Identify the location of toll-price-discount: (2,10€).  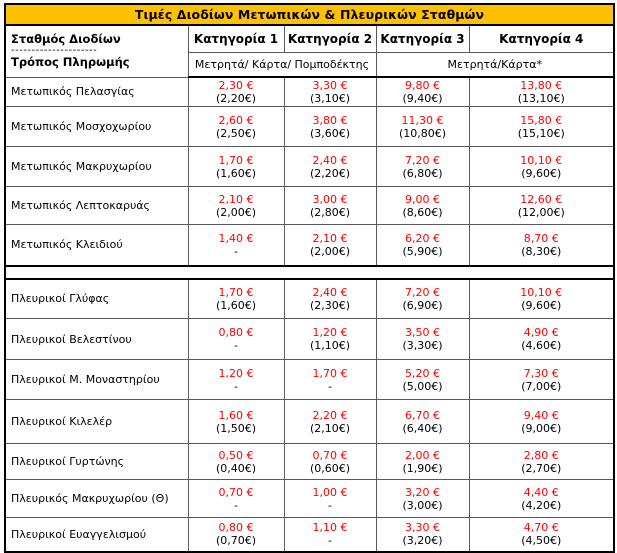
(330, 428).